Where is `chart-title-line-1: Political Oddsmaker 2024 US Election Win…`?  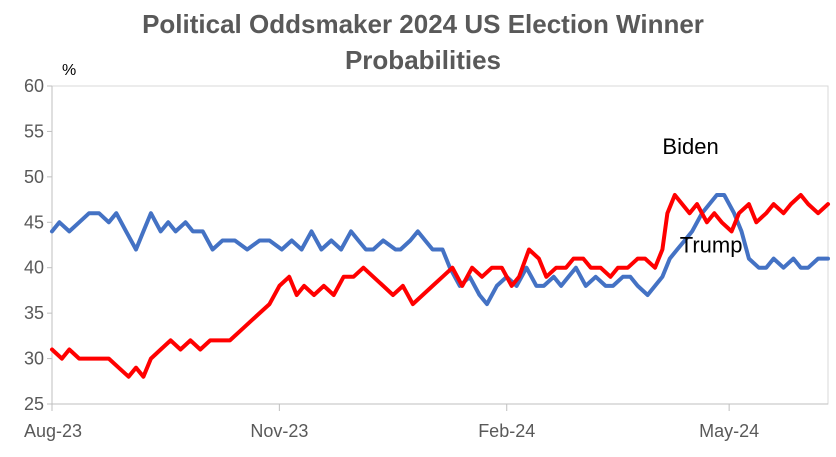 chart-title-line-1: Political Oddsmaker 2024 US Election Win… is located at coordinates (423, 24).